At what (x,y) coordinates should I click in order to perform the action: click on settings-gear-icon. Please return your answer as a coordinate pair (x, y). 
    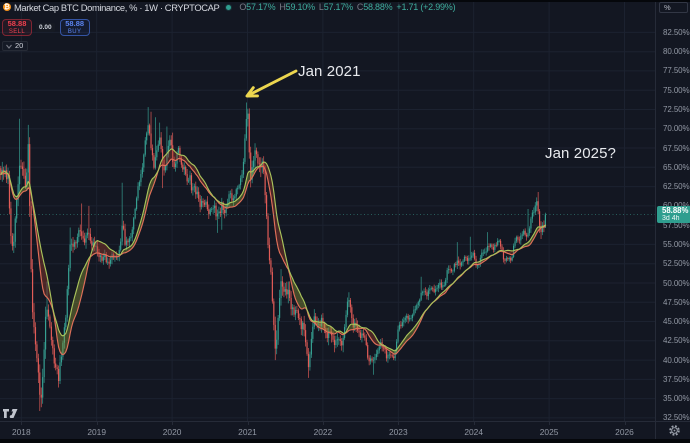
    Looking at the image, I should click on (674, 430).